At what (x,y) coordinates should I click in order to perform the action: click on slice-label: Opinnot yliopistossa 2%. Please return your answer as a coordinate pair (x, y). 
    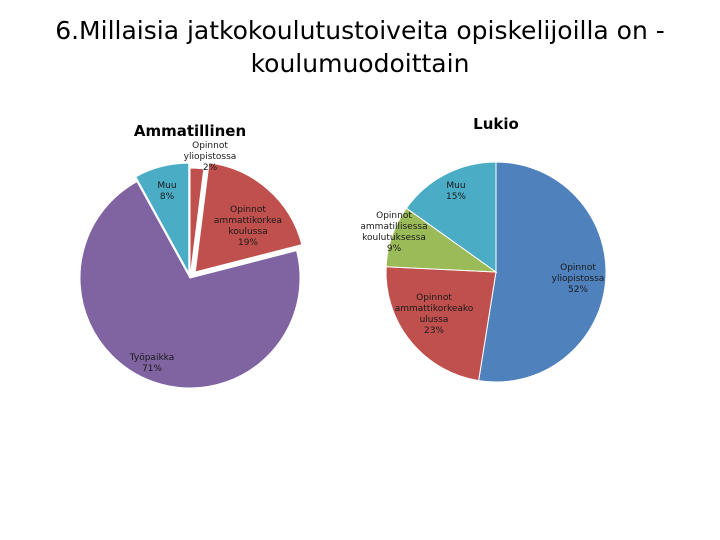
    Looking at the image, I should click on (210, 157).